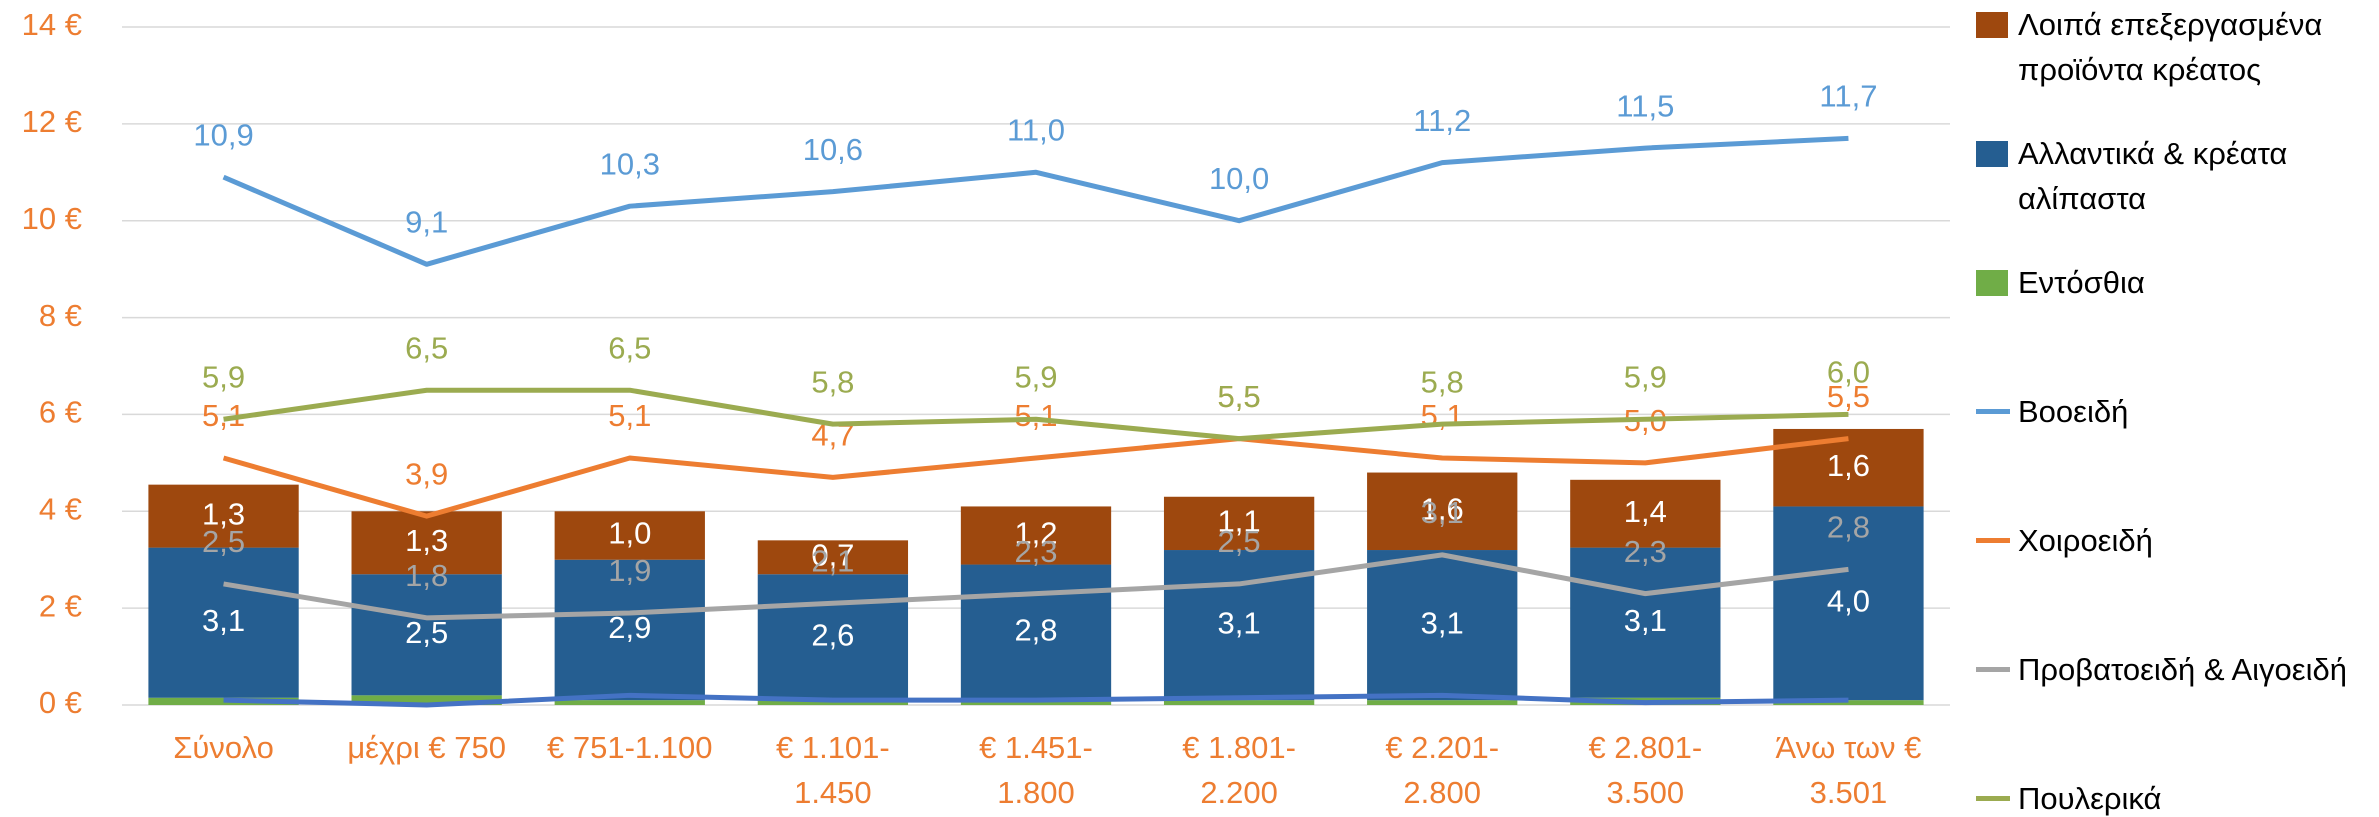 This screenshot has height=817, width=2379. Describe the element at coordinates (832, 634) in the screenshot. I see `data-label: 2,6` at that location.